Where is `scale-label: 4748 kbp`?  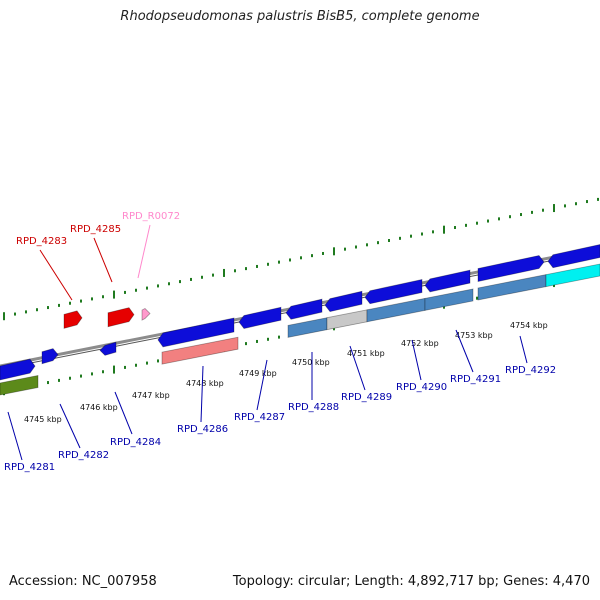
scale-label: 4748 kbp is located at coordinates (205, 383).